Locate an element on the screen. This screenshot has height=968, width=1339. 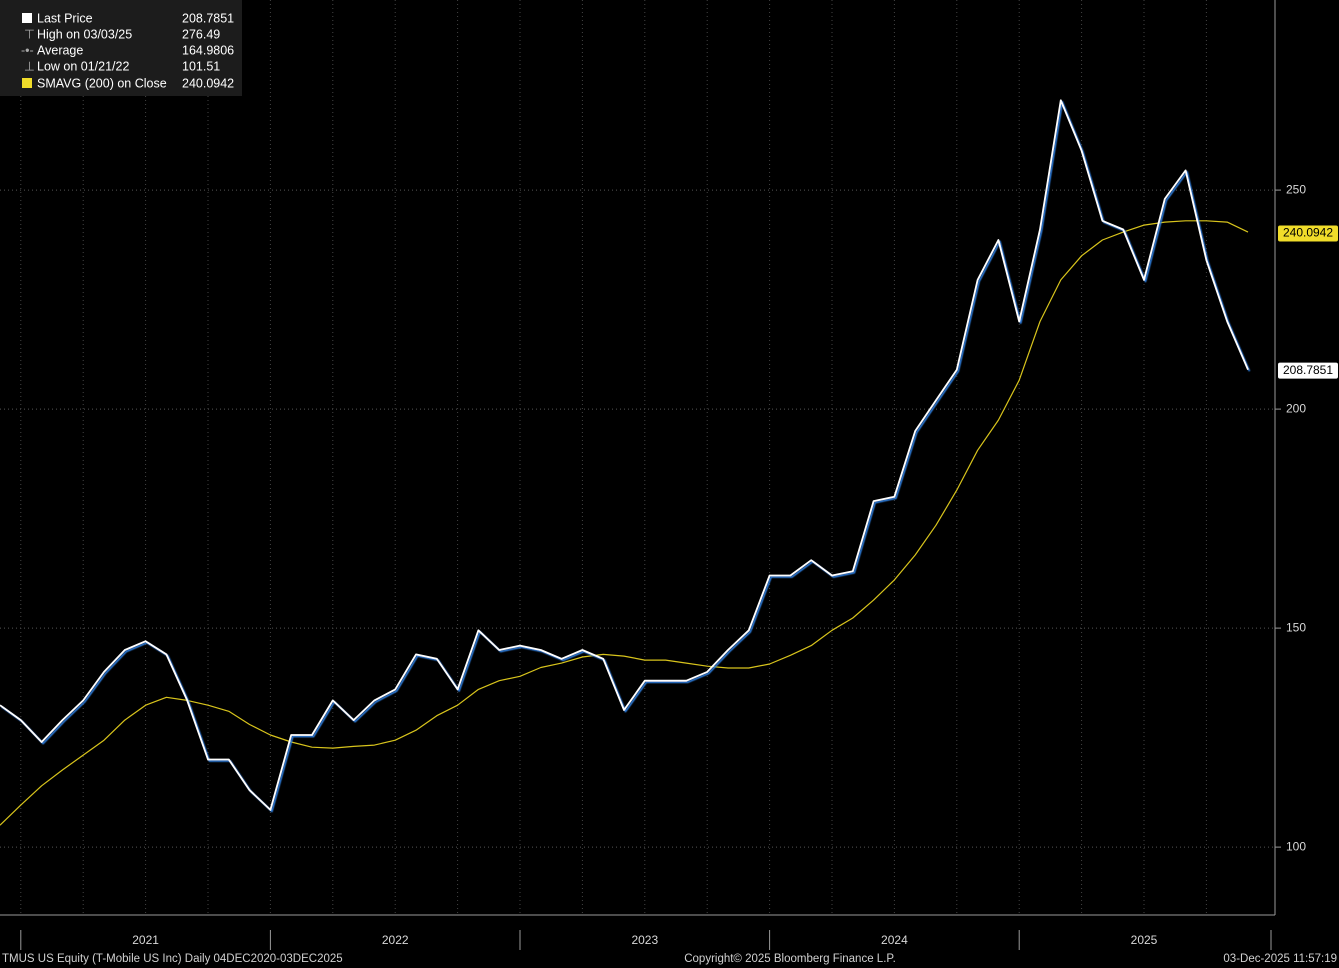
y-tick-label: 250 is located at coordinates (1296, 189).